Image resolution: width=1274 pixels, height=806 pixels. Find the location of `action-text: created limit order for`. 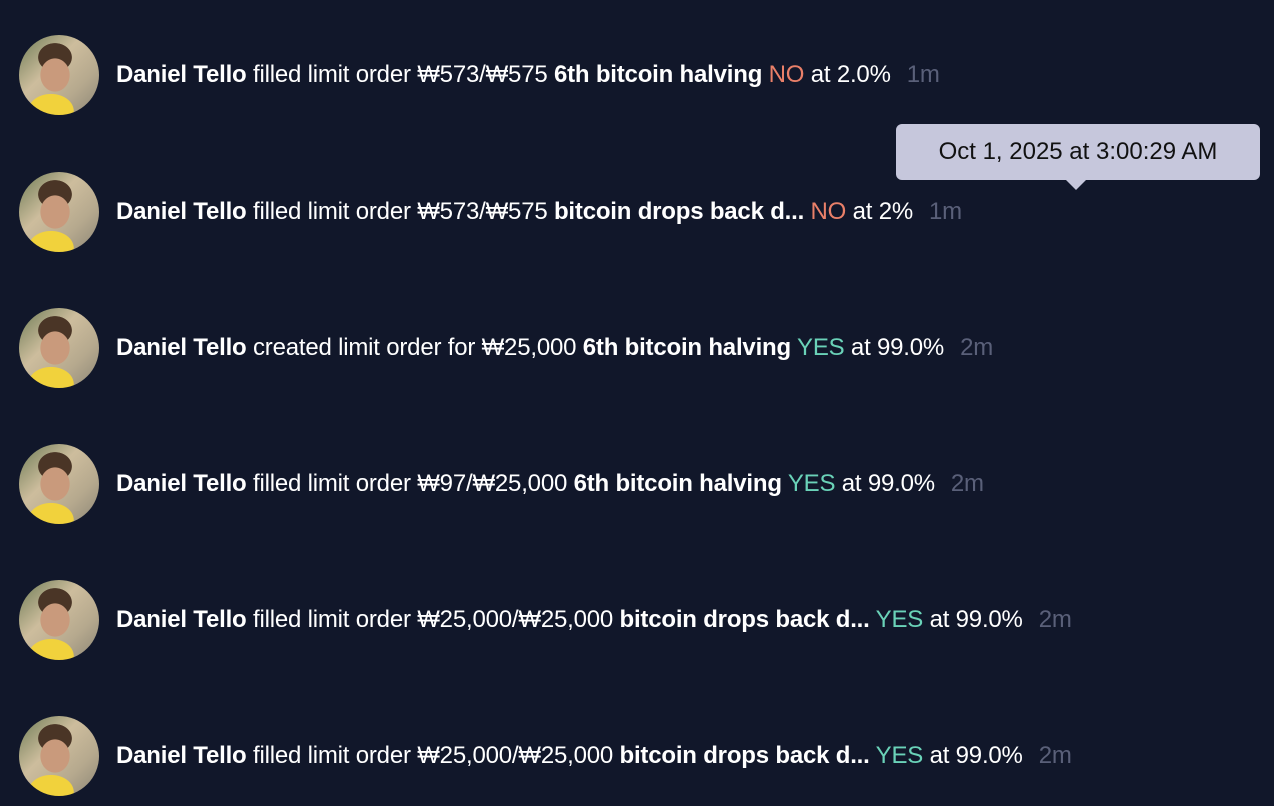

action-text: created limit order for is located at coordinates (364, 347).